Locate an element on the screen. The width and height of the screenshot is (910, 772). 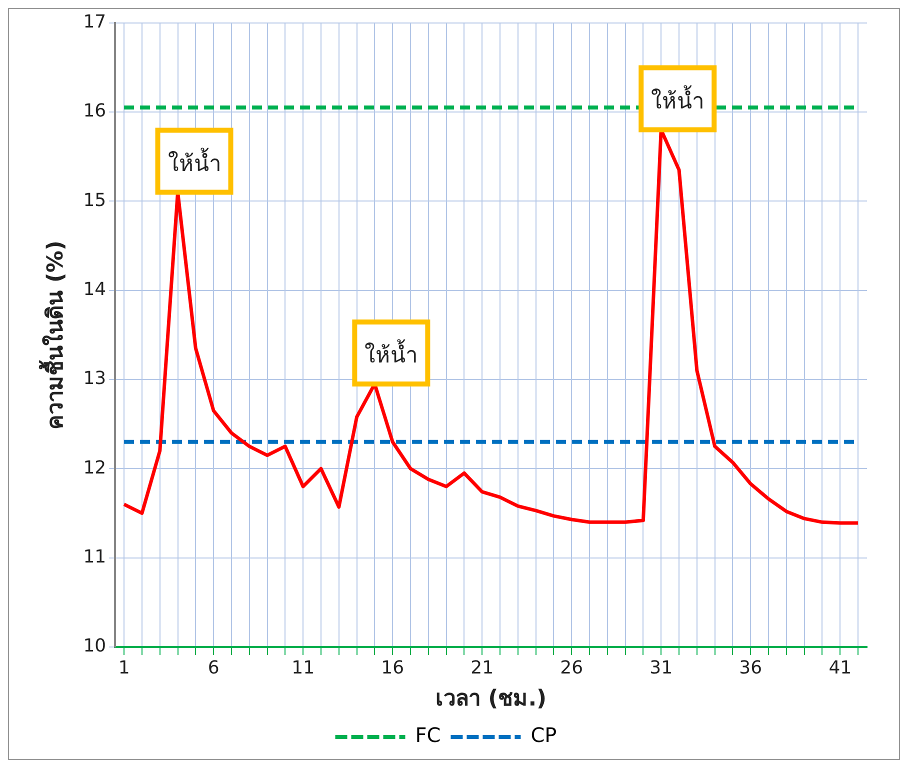
x-tick-label: 6 is located at coordinates (214, 667).